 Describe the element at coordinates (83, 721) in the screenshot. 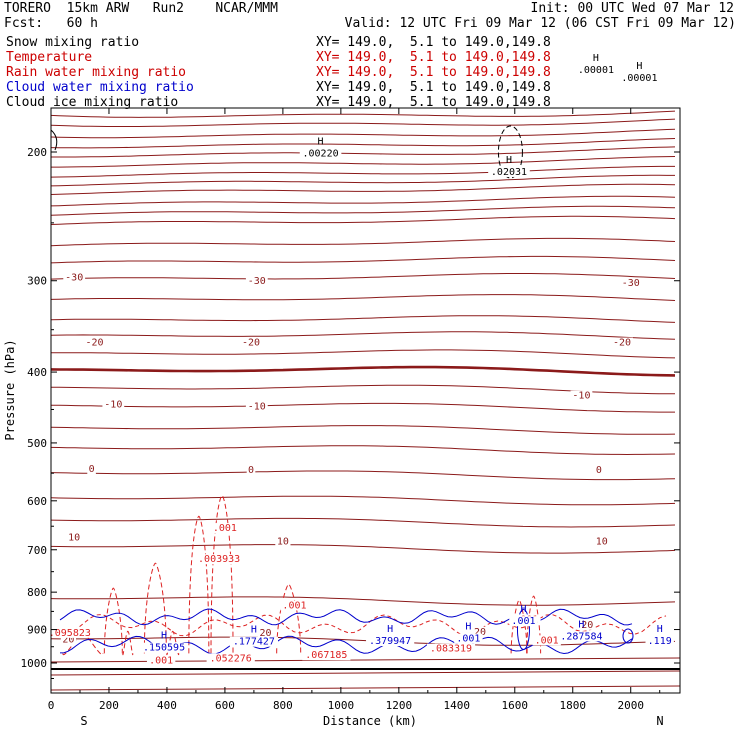

I see `x-end-label-left: S` at that location.